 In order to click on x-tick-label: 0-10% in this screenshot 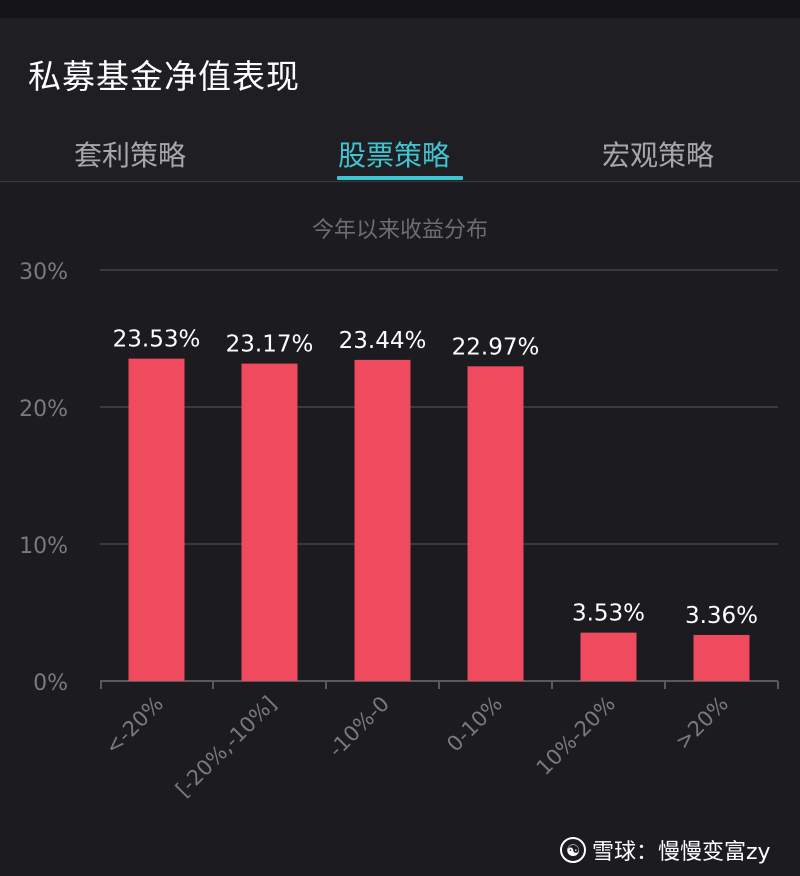, I will do `click(474, 724)`.